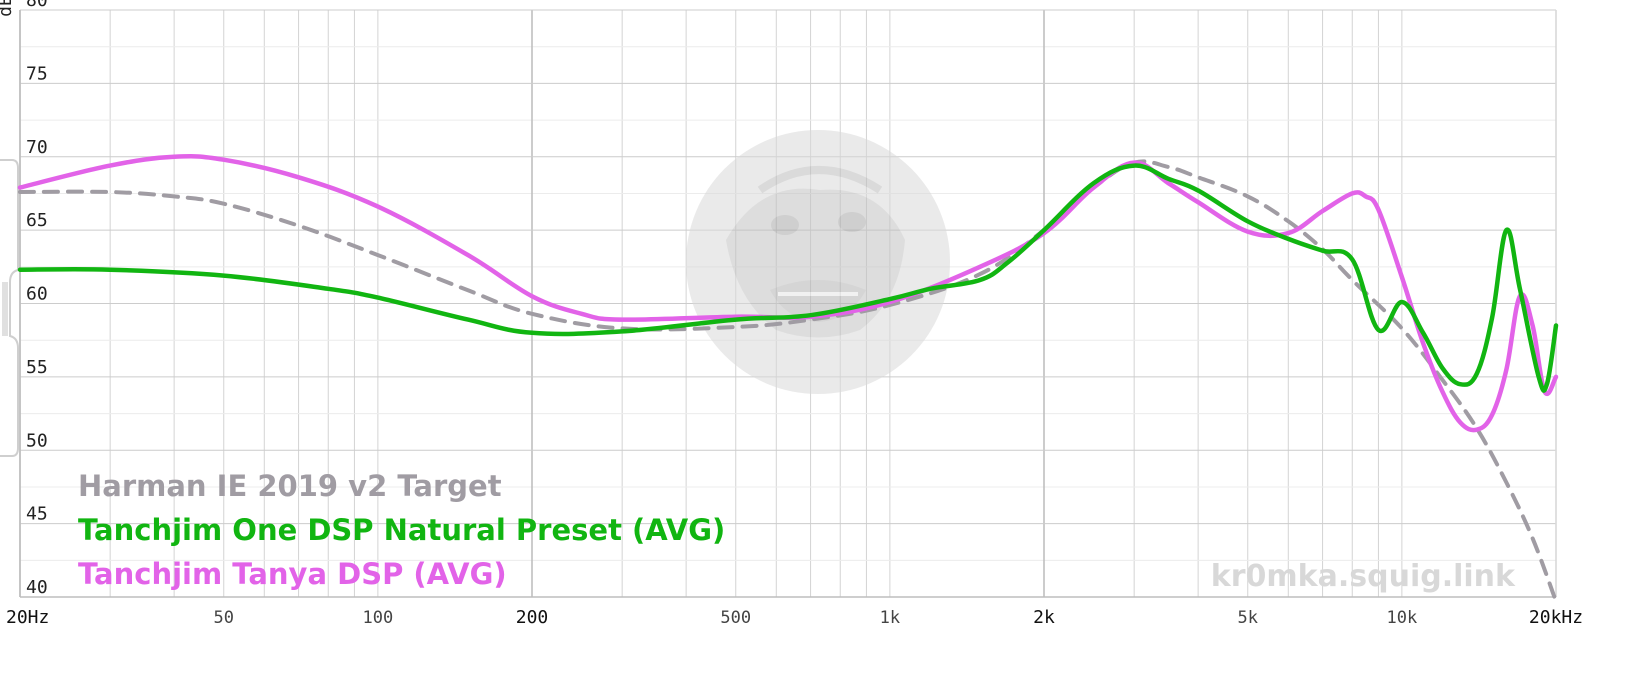  Describe the element at coordinates (27, 617) in the screenshot. I see `x-tick-label: 20Hz` at that location.